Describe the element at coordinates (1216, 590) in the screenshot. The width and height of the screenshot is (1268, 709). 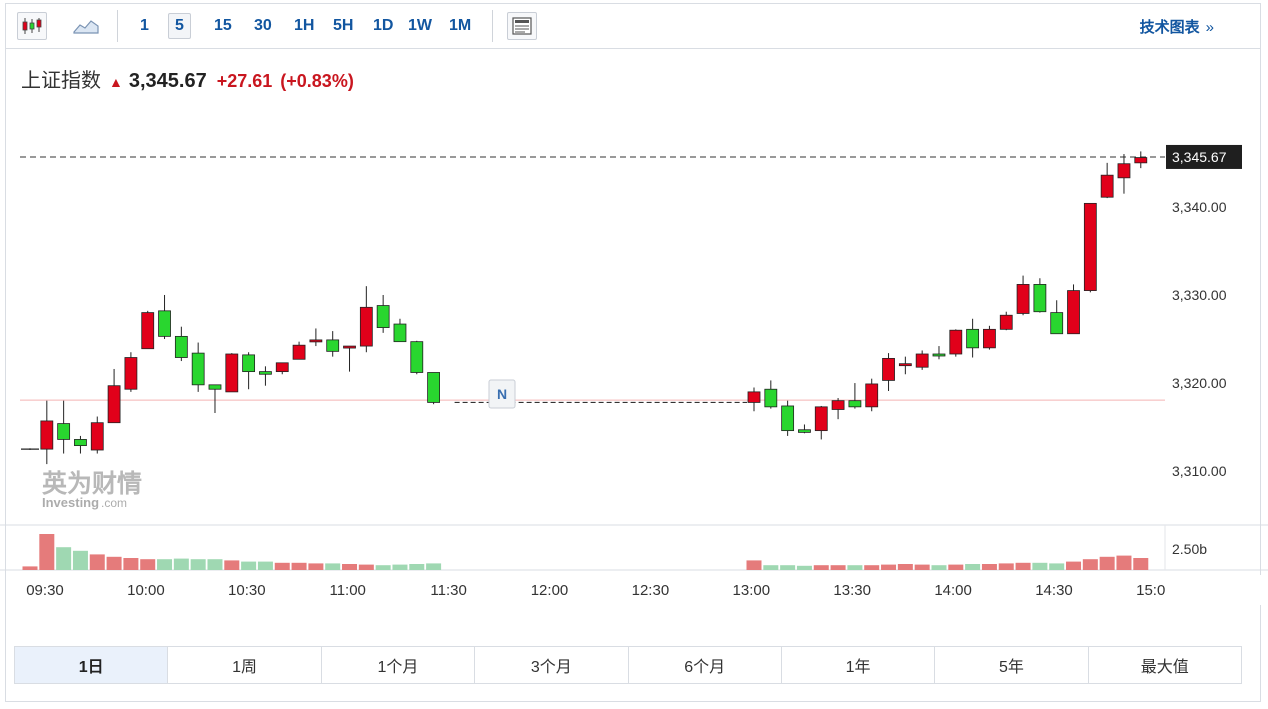
I see `axis-mask` at that location.